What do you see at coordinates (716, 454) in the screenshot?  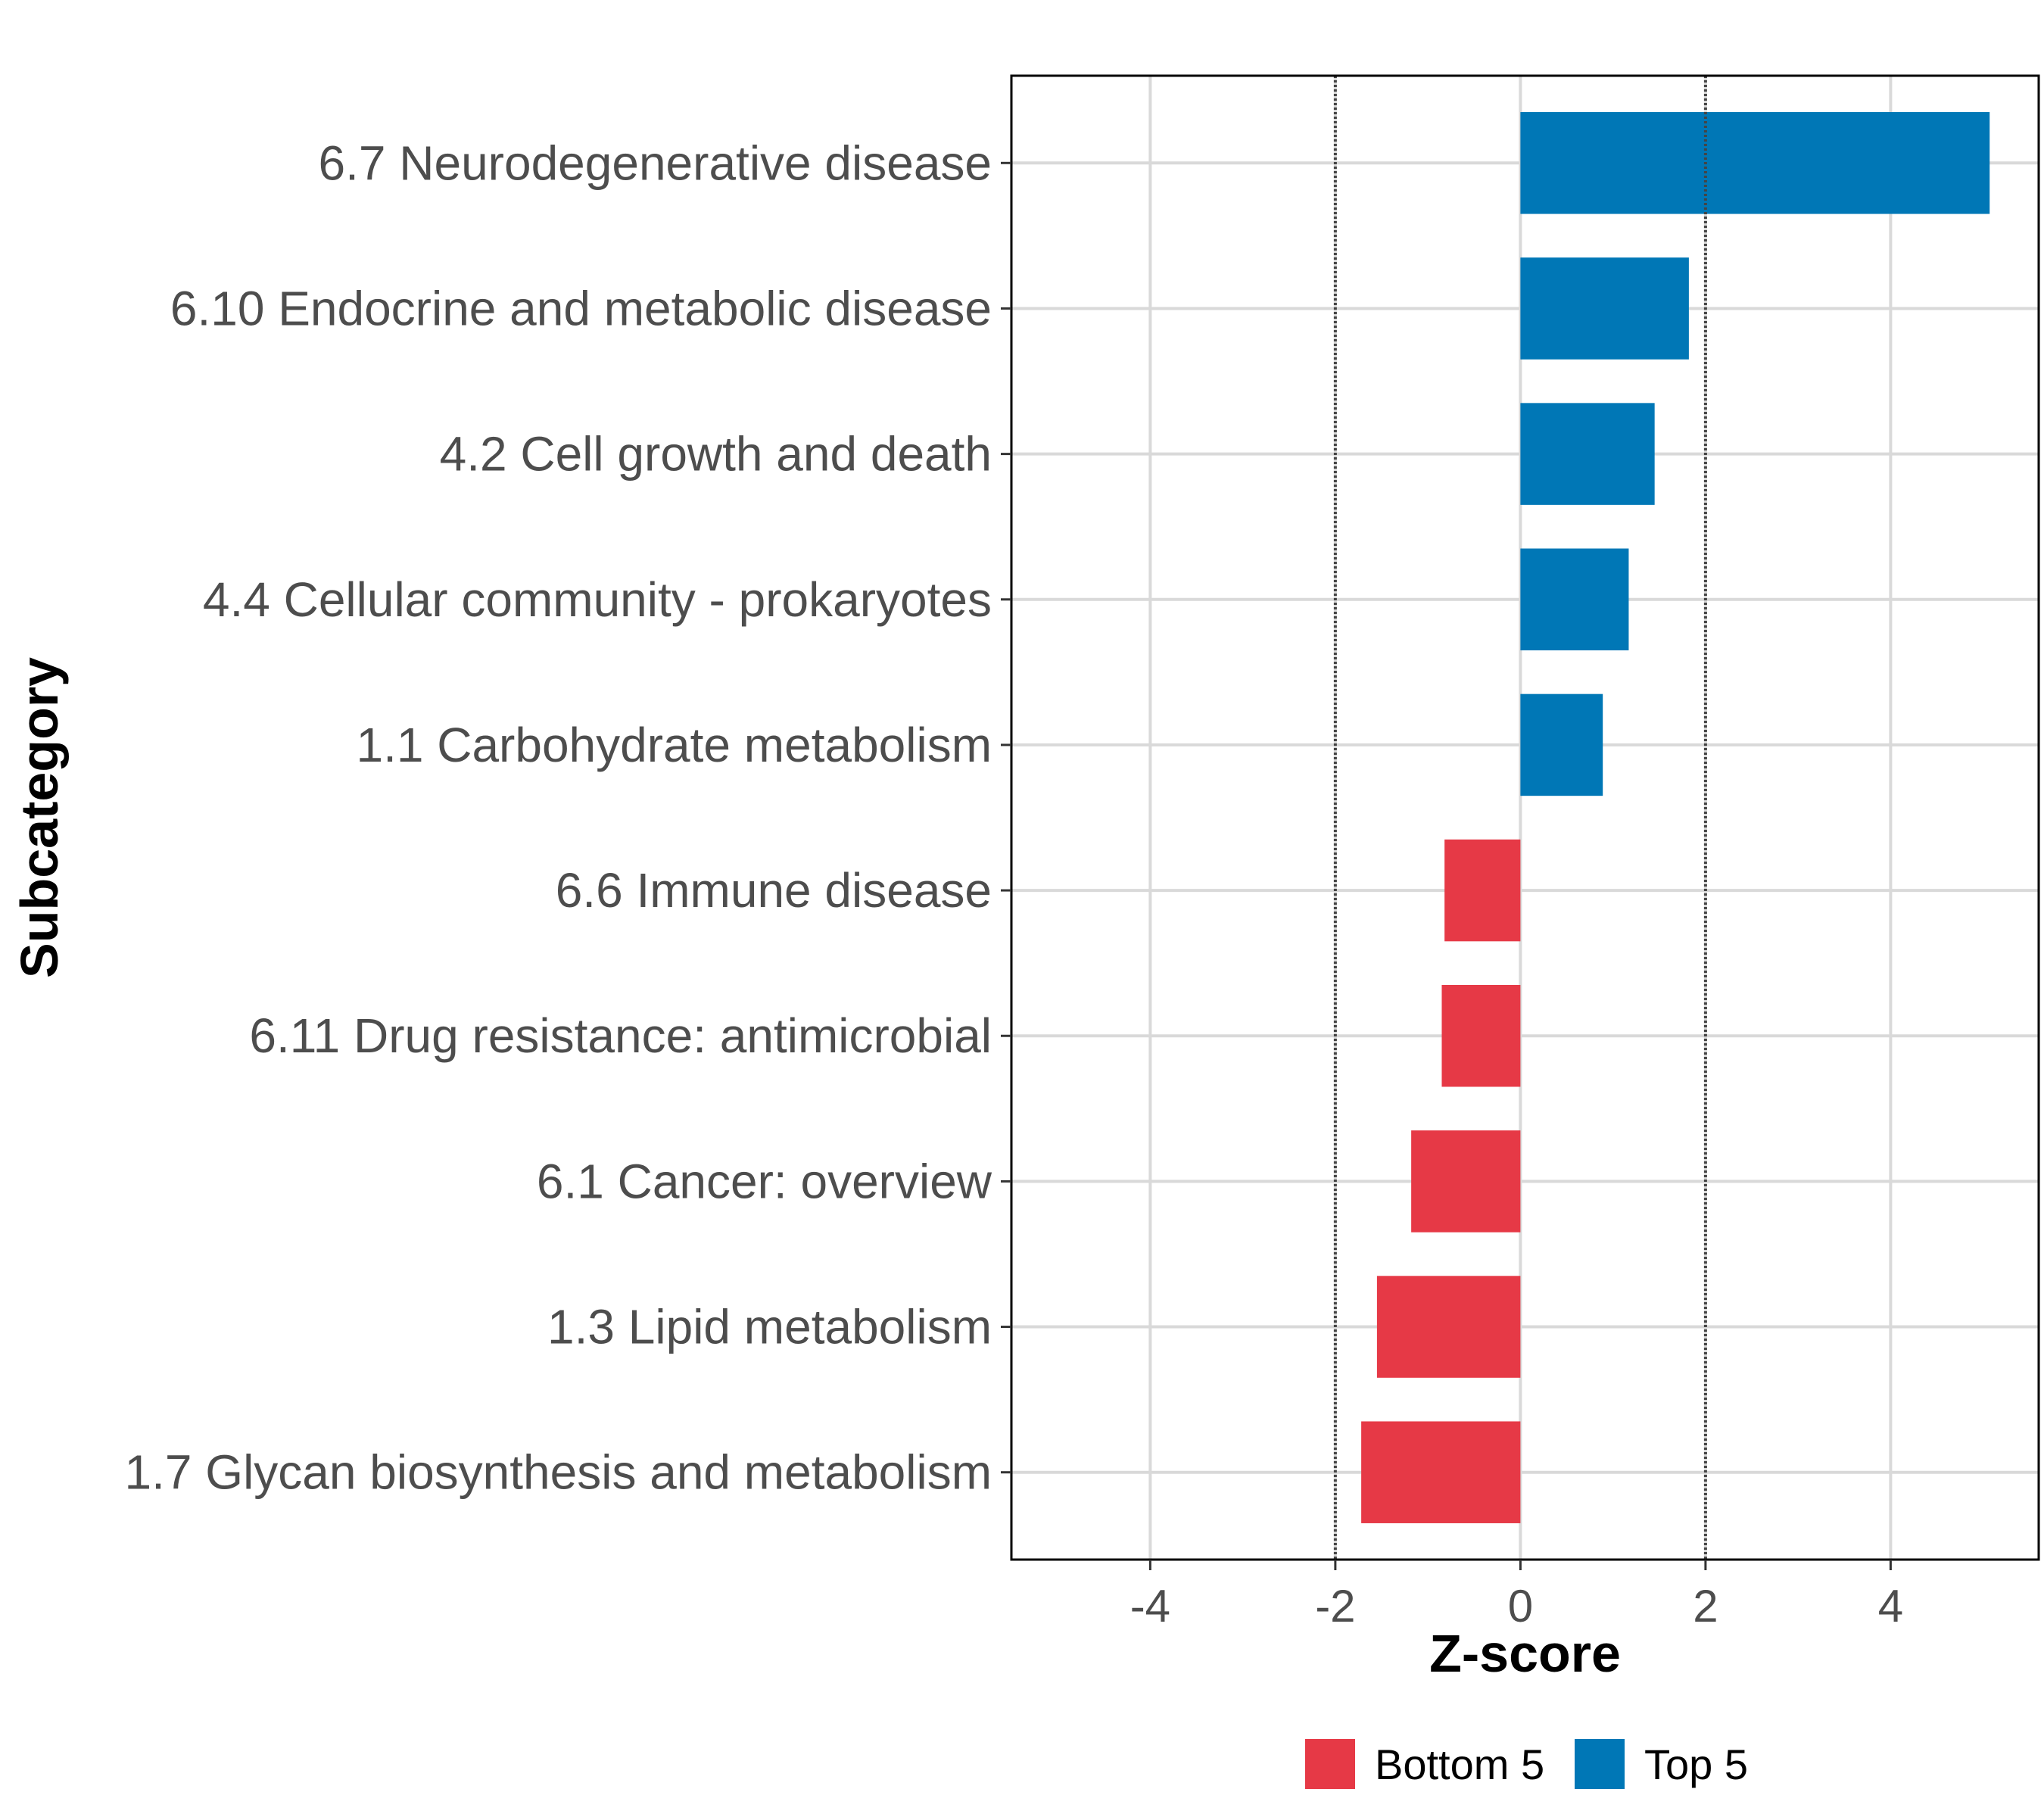 I see `y-tick-label: 4.2 Cell growth and death` at bounding box center [716, 454].